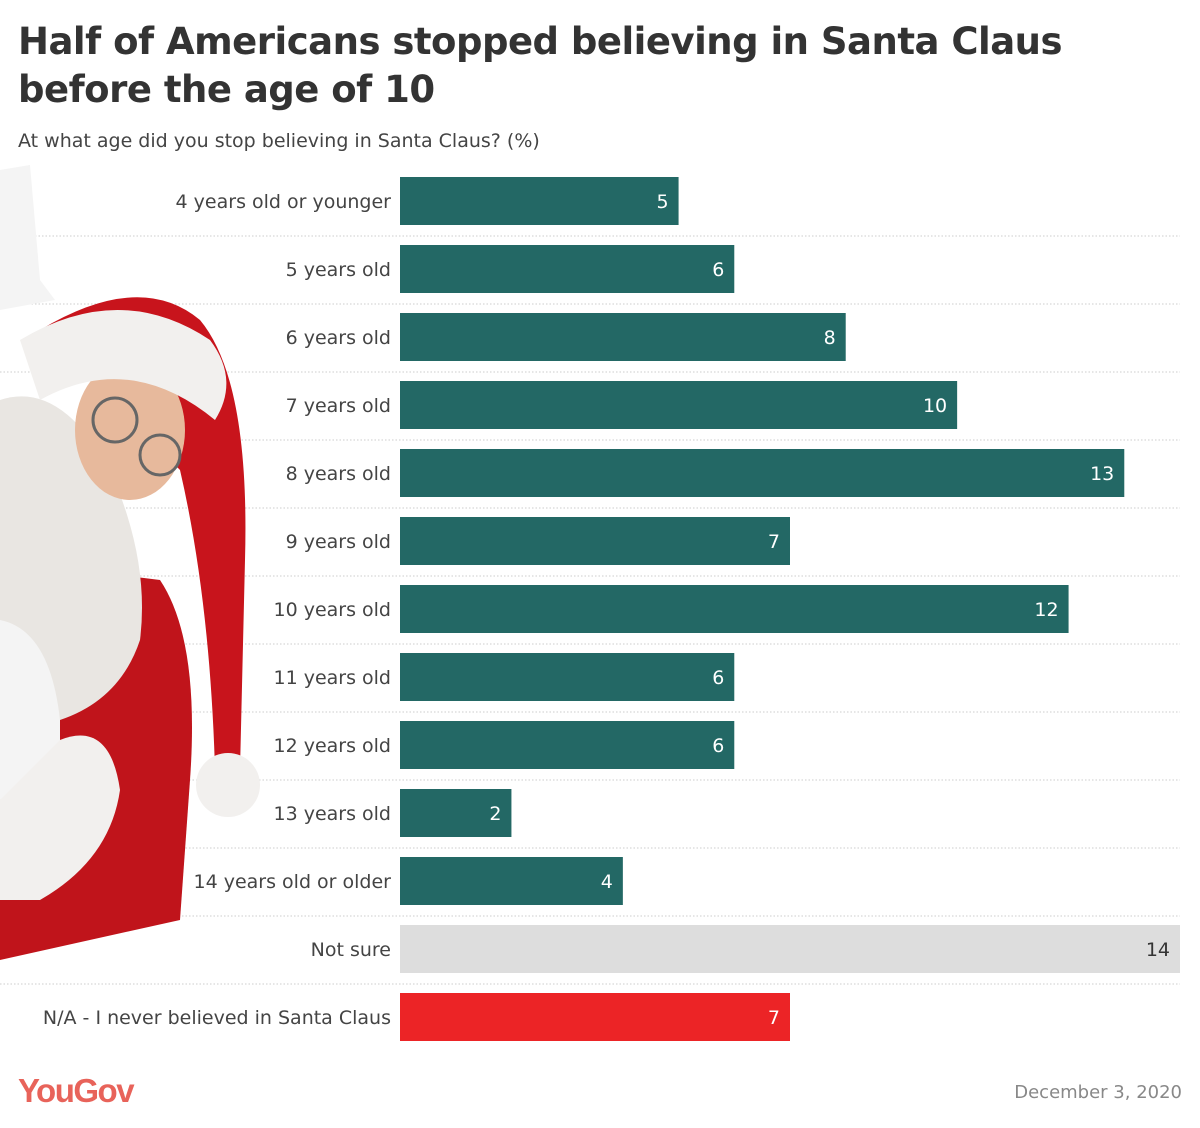  I want to click on data-label: 12, so click(1046, 610).